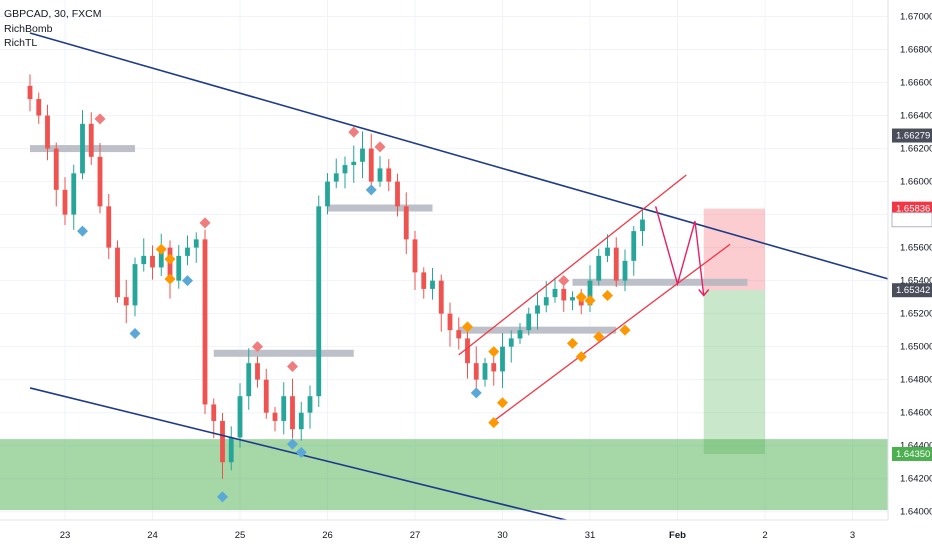 This screenshot has height=550, width=932. What do you see at coordinates (916, 281) in the screenshot?
I see `price-tick-label: 1.65400` at bounding box center [916, 281].